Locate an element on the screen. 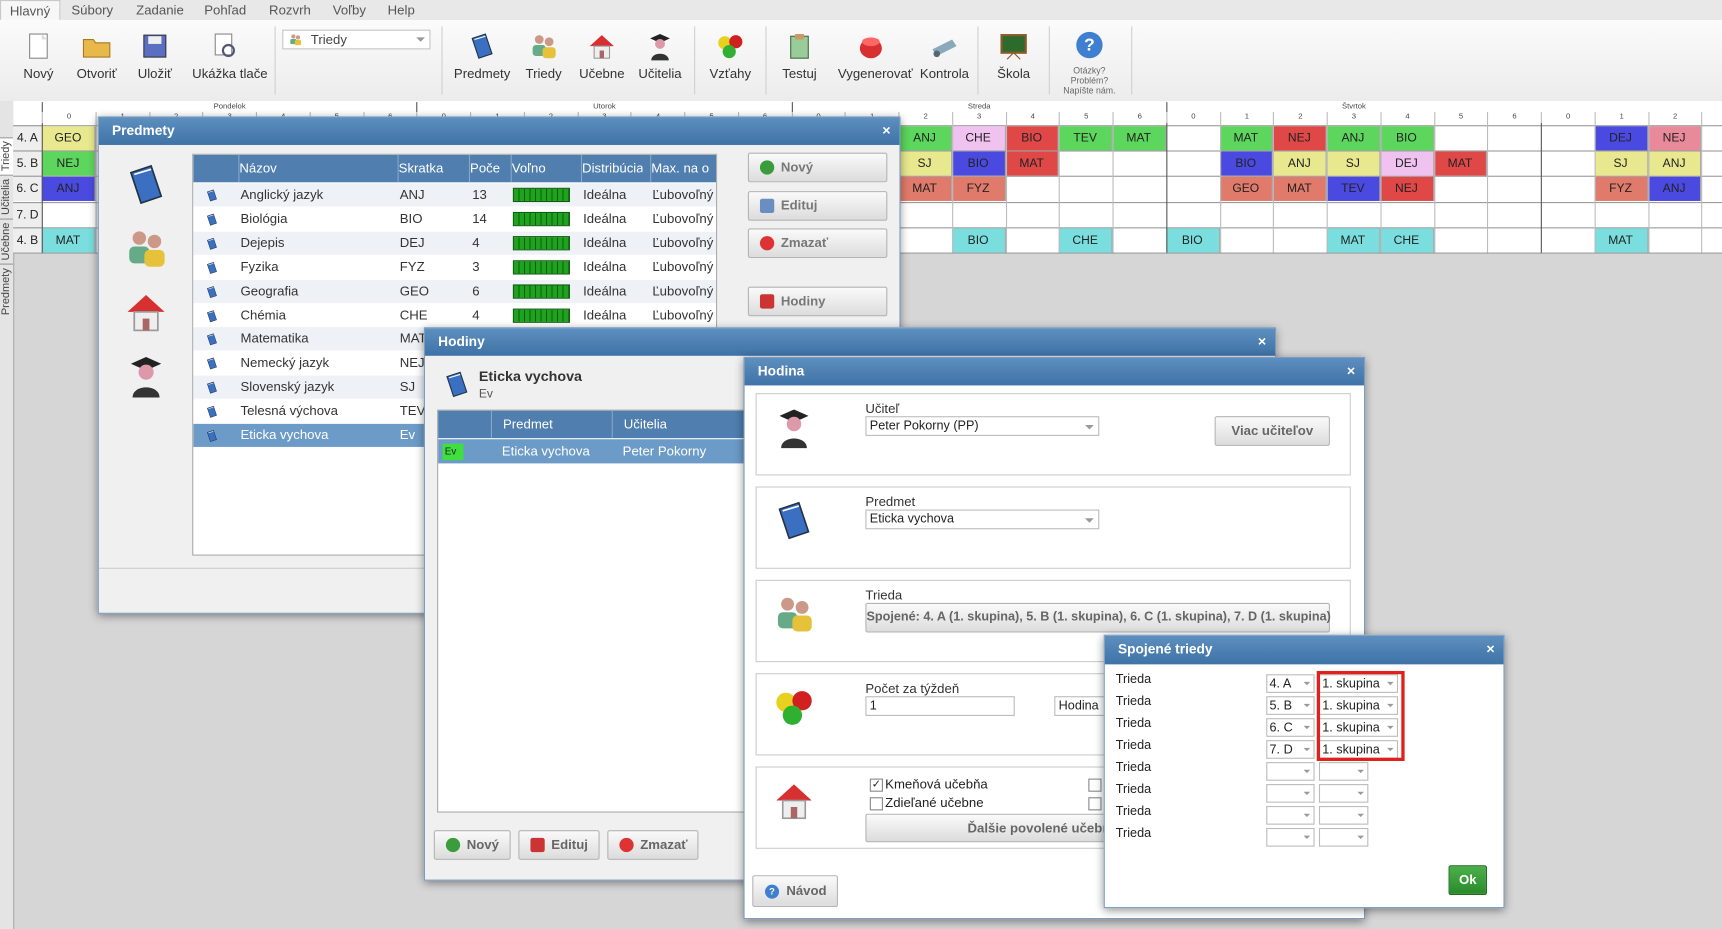  toolbar-button: Ukážka tlače is located at coordinates (230, 56).